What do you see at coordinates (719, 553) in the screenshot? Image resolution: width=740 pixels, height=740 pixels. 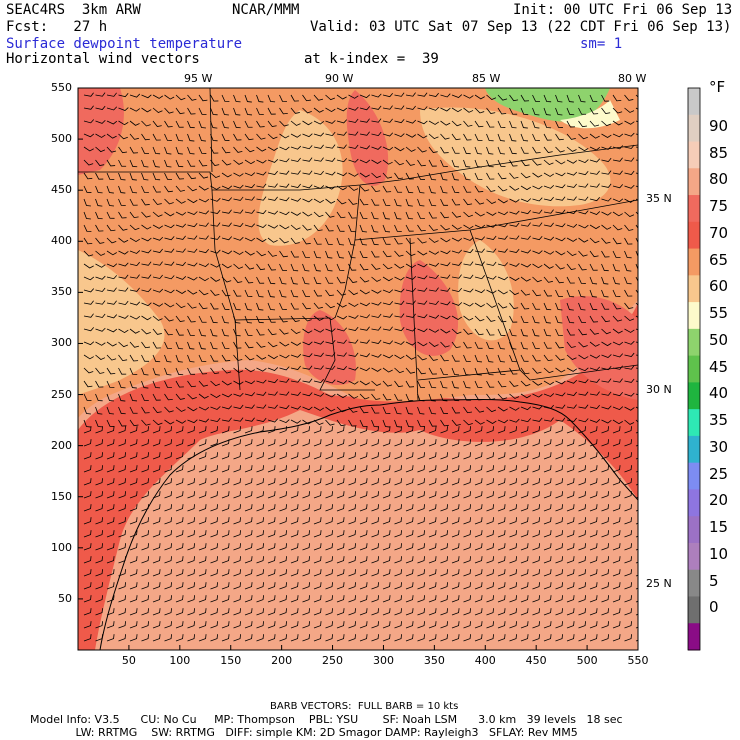 I see `colorbar-label: 10` at bounding box center [719, 553].